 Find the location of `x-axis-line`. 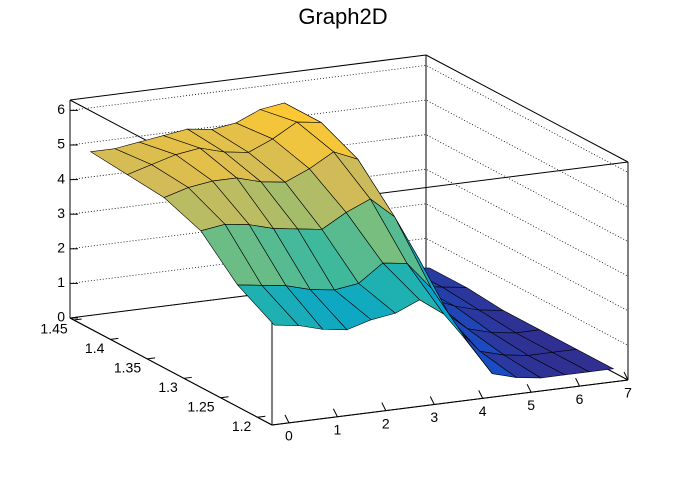

x-axis-line is located at coordinates (450, 402).